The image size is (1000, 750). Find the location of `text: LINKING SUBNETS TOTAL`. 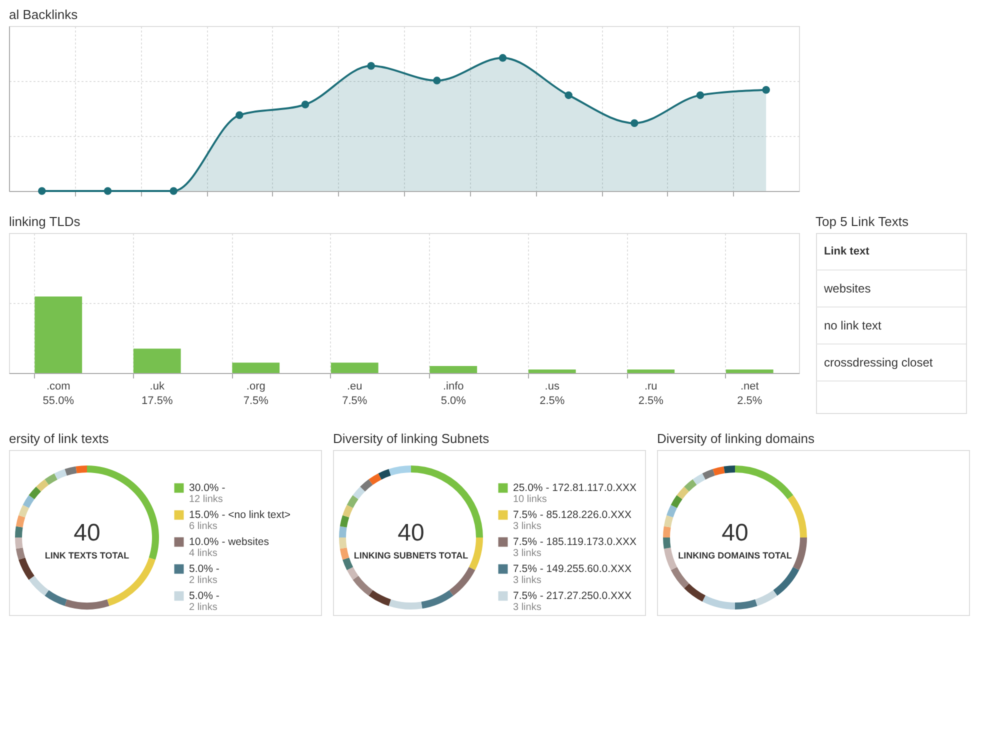

text: LINKING SUBNETS TOTAL is located at coordinates (411, 555).